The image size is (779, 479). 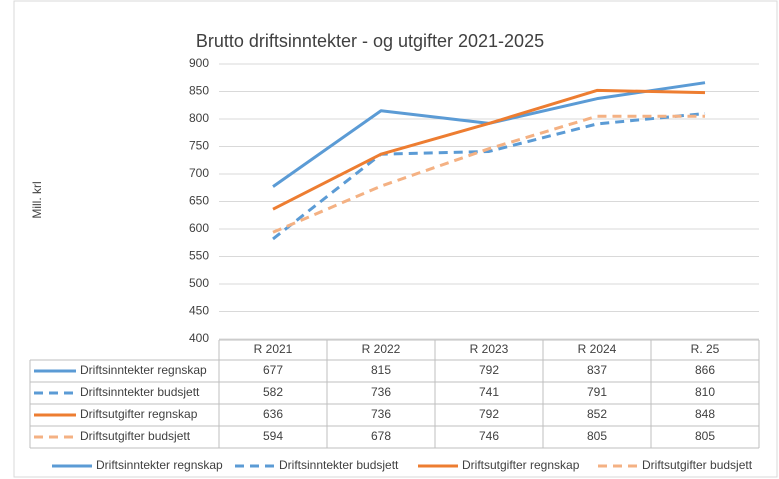 I want to click on legend-label: Driftsutgifter regnskap, so click(x=521, y=465).